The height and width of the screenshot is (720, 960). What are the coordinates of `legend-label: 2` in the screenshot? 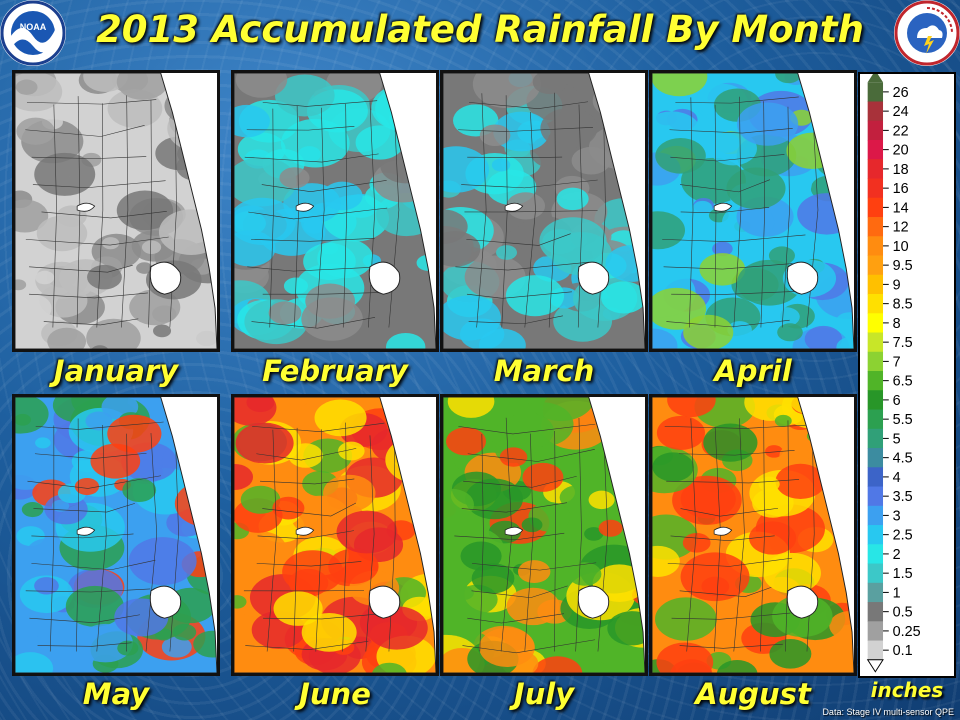 It's located at (897, 555).